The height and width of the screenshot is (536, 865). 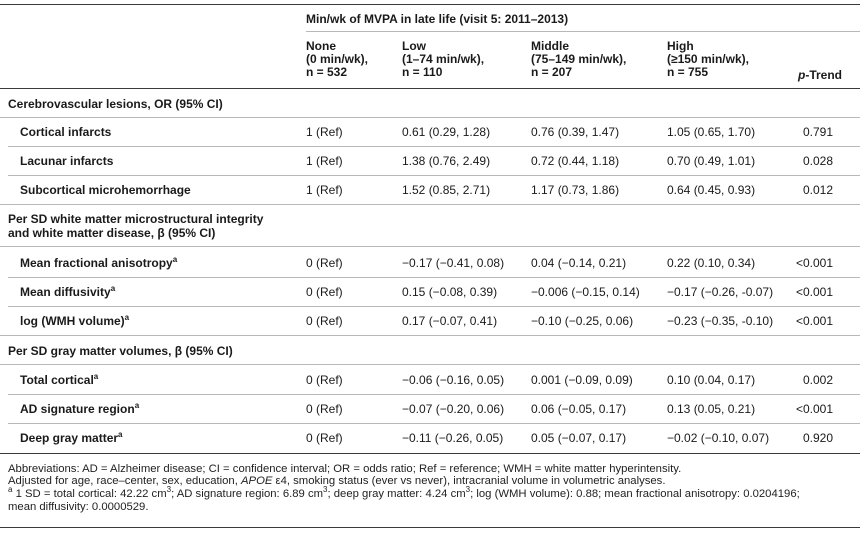 I want to click on column-header-line: (1–74 min/wk),, so click(x=443, y=59).